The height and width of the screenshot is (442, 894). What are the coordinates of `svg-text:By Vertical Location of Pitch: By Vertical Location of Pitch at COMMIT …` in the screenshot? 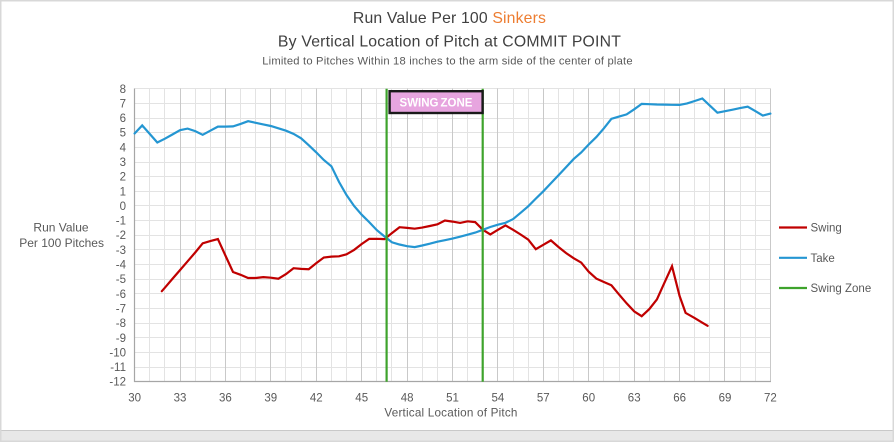 It's located at (449, 42).